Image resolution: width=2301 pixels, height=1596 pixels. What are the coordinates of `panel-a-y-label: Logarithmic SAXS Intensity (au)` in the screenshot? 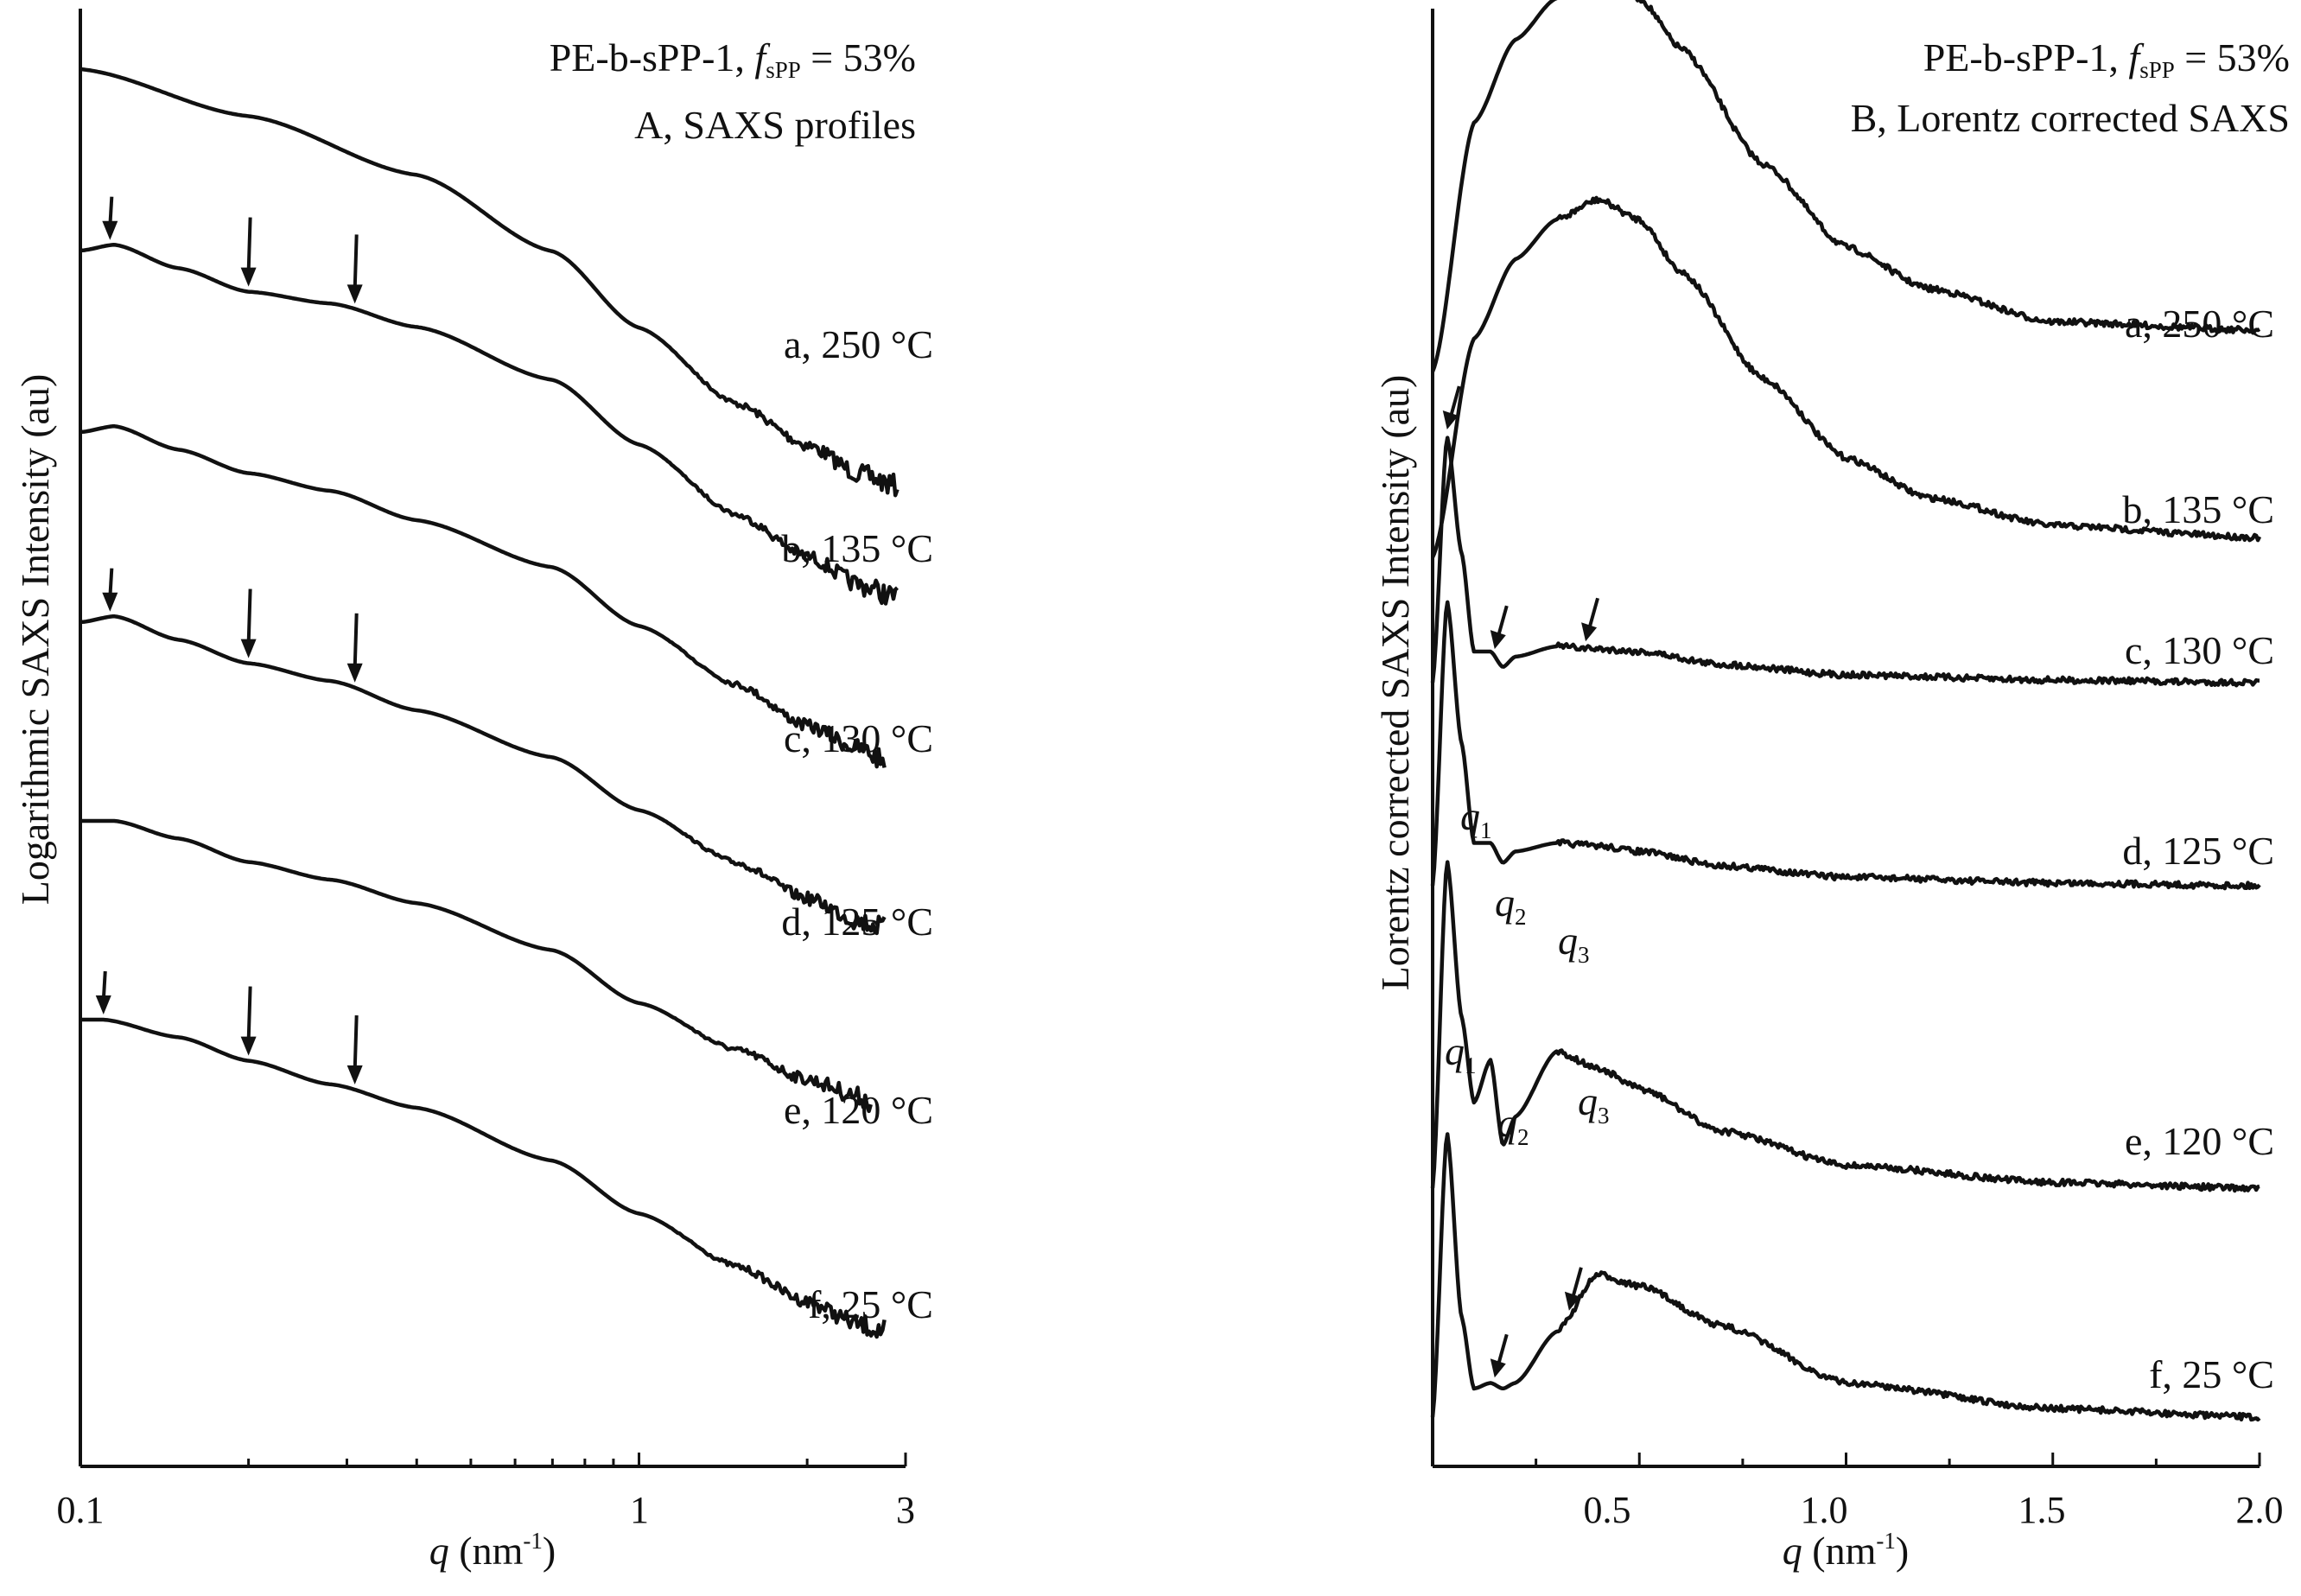 It's located at (35, 640).